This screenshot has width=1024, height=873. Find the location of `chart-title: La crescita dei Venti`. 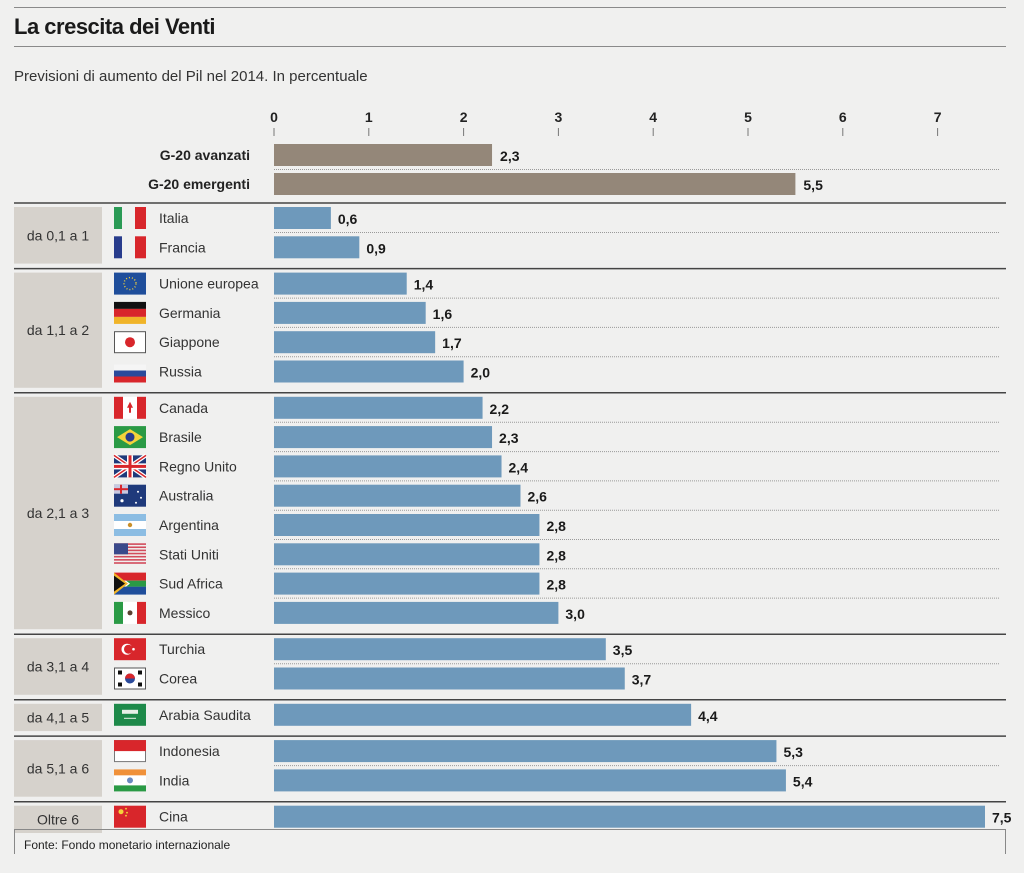

chart-title: La crescita dei Venti is located at coordinates (115, 26).